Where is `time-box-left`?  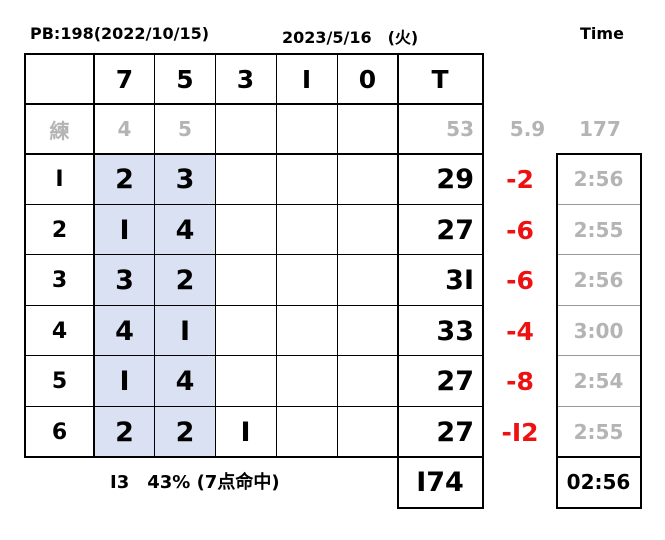
time-box-left is located at coordinates (557, 331).